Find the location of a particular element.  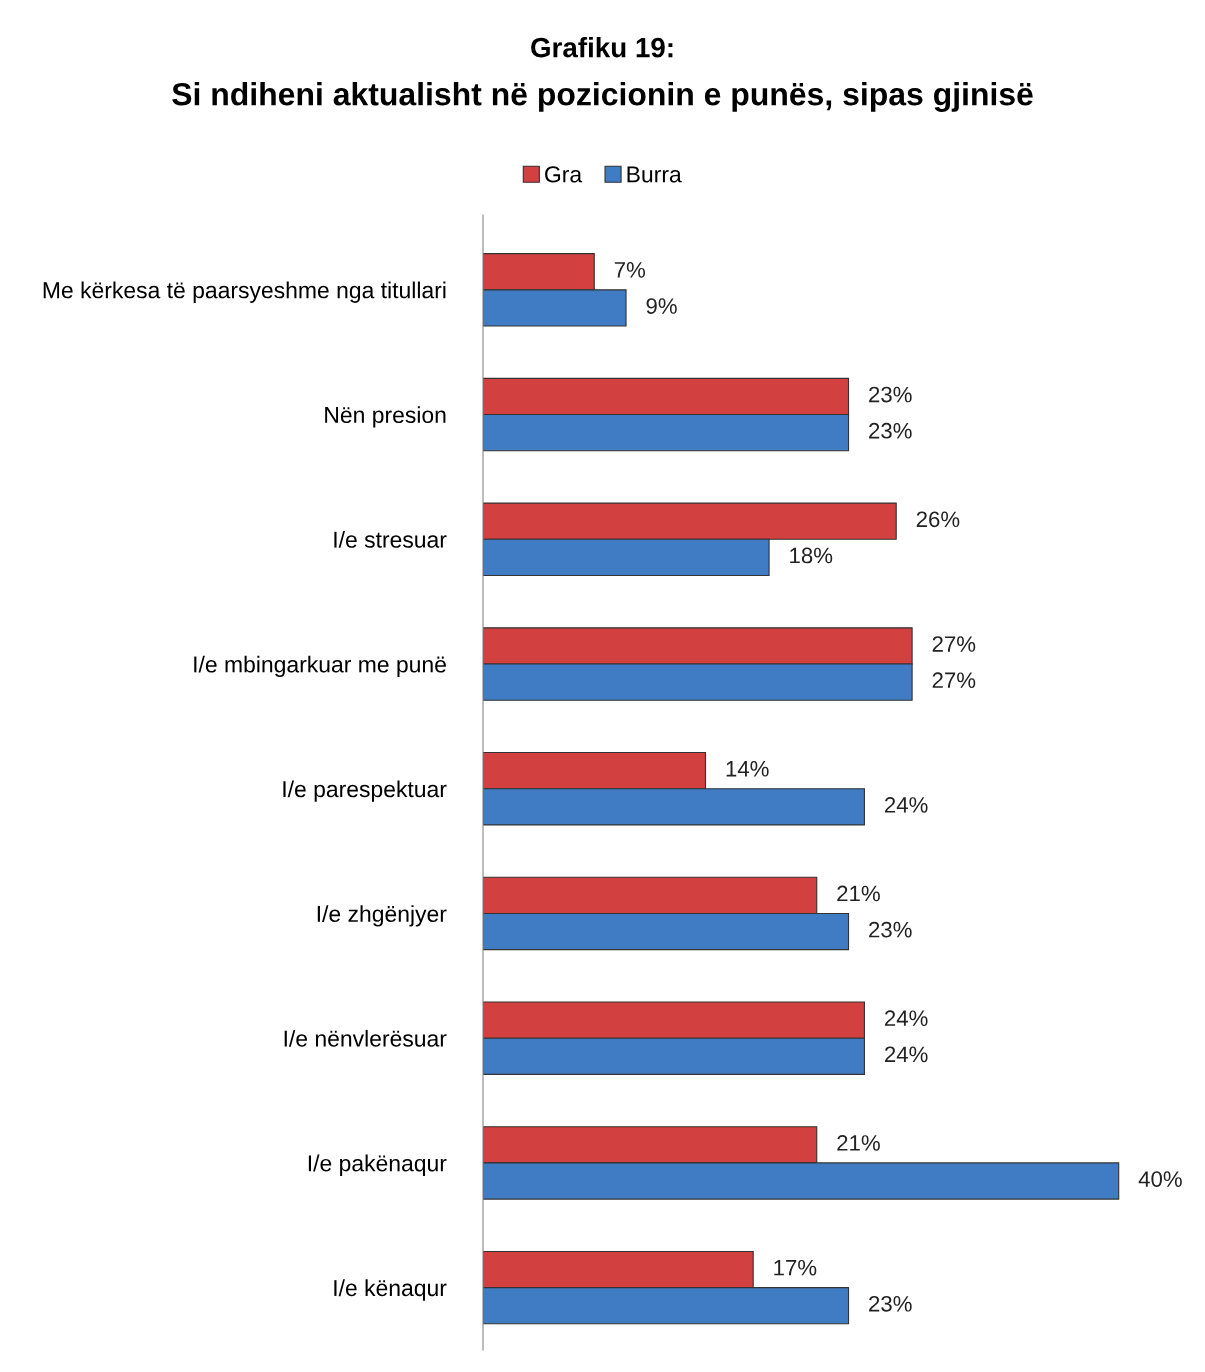

y-tick-label: Nën presion is located at coordinates (385, 417).